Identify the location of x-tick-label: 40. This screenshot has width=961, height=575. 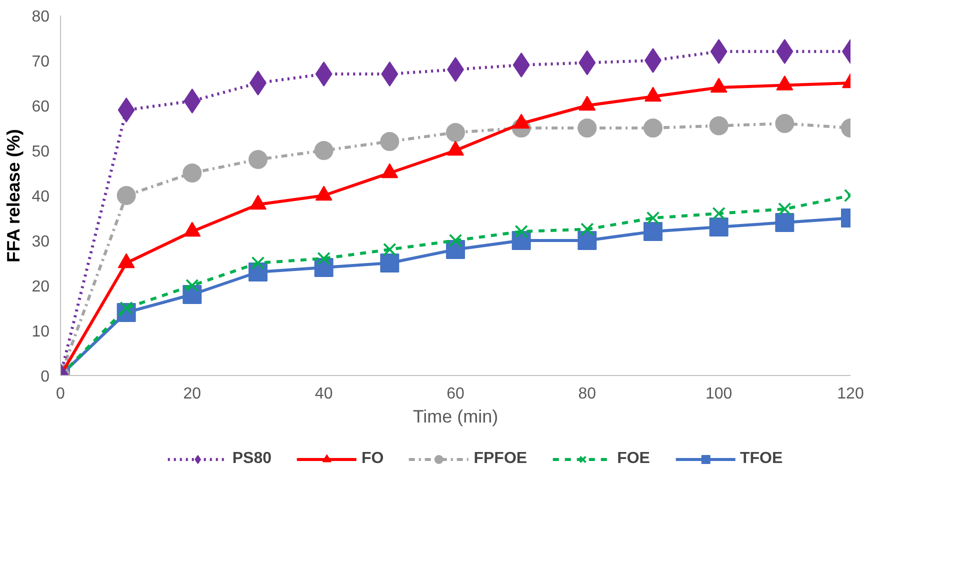
(323, 394).